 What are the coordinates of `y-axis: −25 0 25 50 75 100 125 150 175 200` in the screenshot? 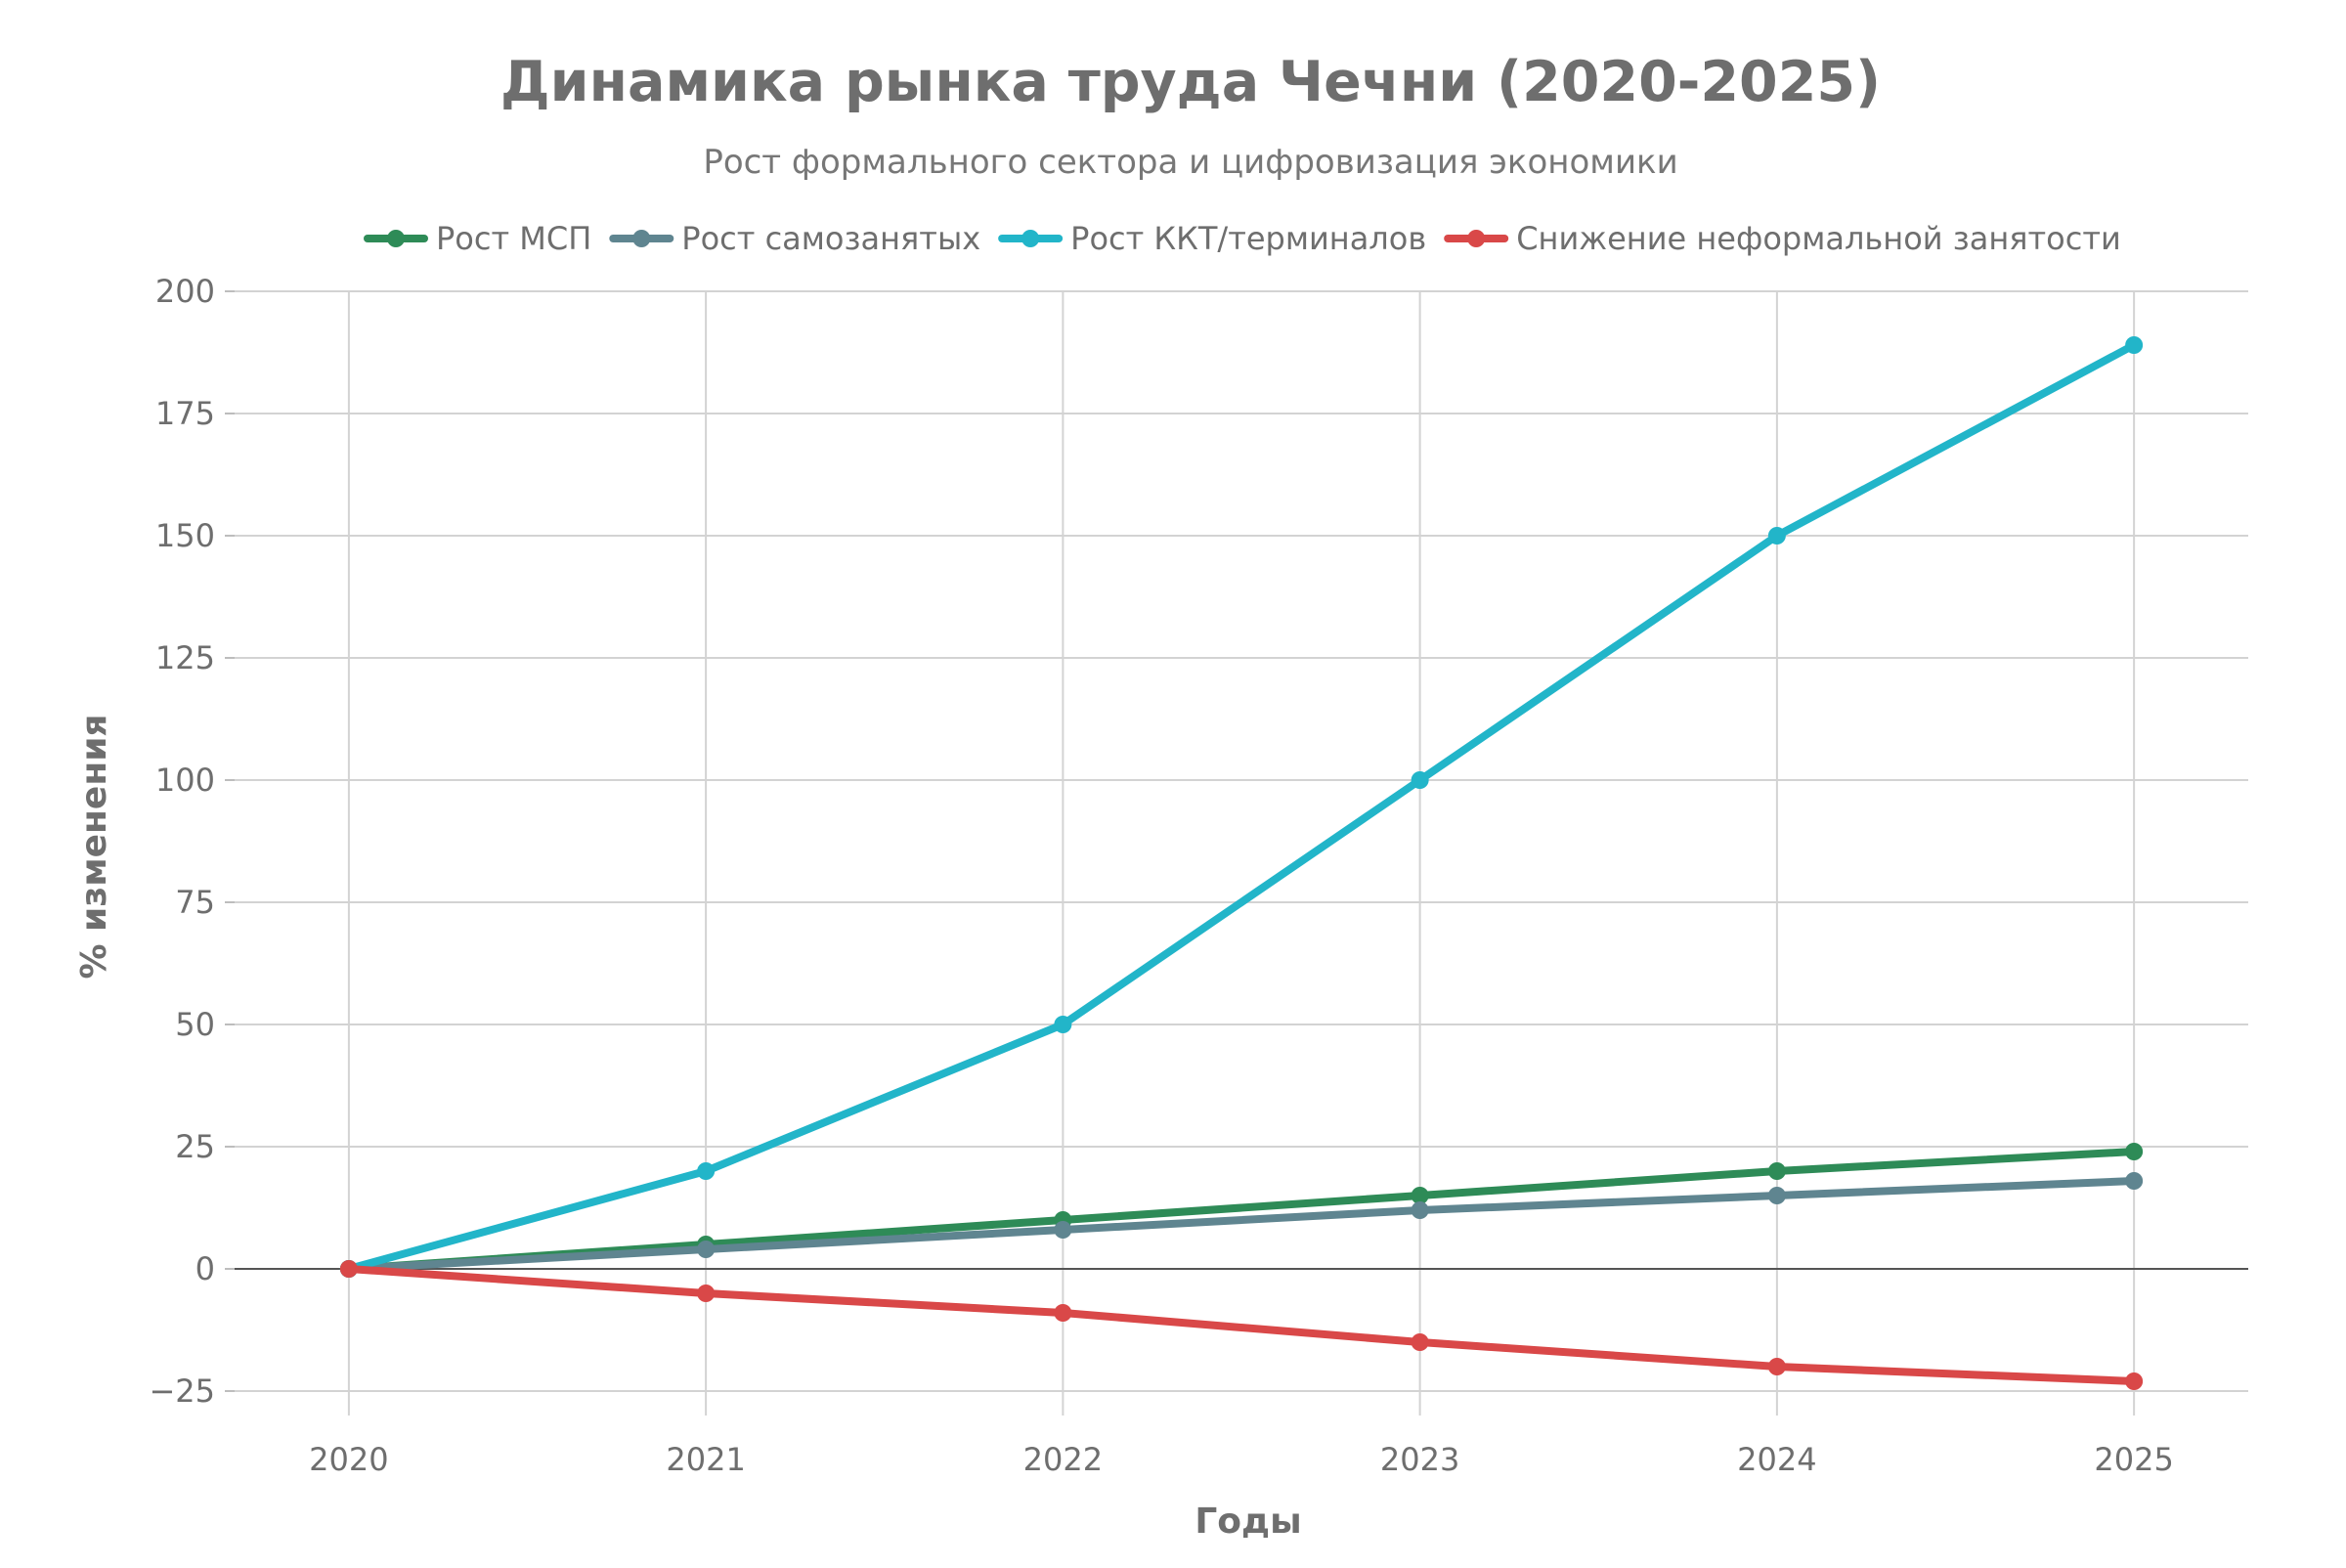 It's located at (192, 841).